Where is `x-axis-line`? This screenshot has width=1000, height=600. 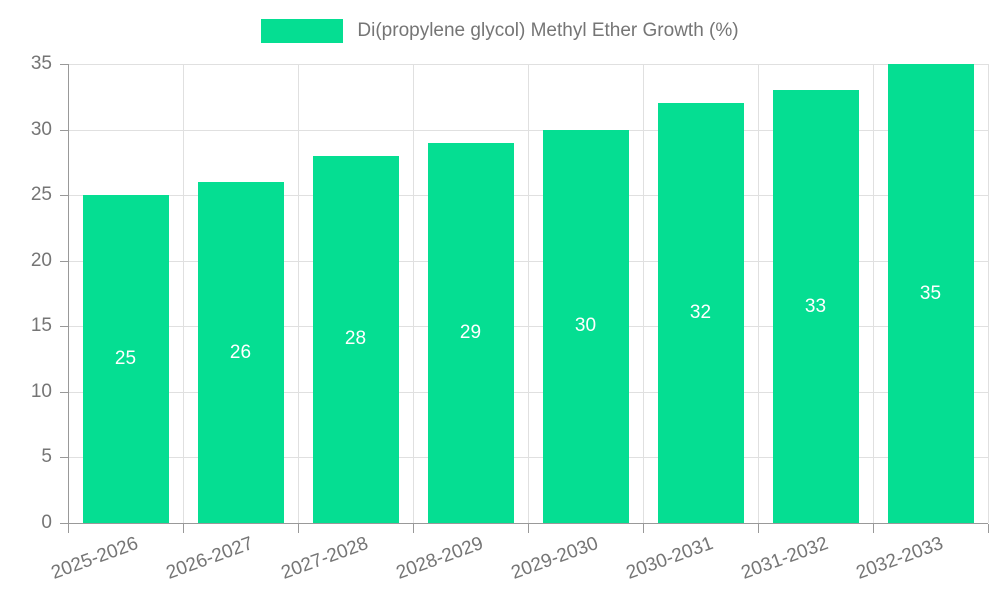 x-axis-line is located at coordinates (528, 523).